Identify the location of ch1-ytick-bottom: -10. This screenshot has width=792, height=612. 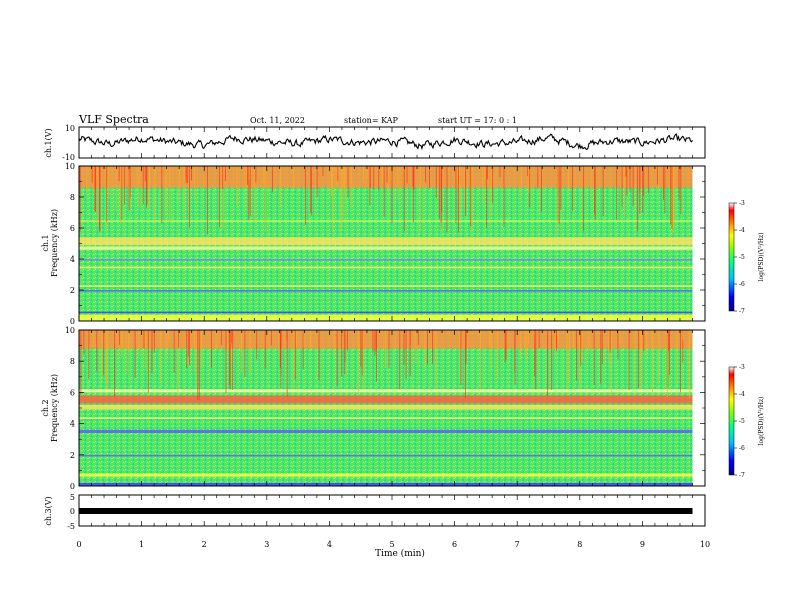
(68, 157).